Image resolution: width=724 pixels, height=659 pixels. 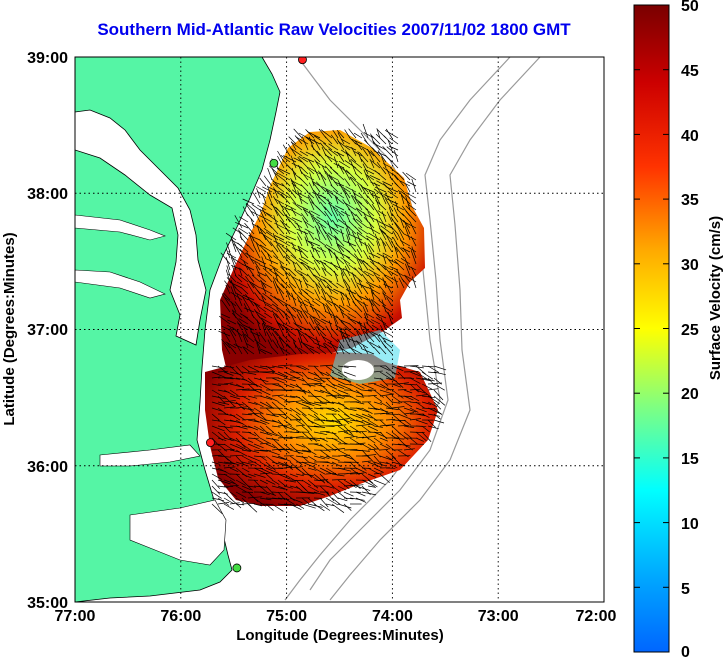 What do you see at coordinates (141, 227) in the screenshot?
I see `chesapeake-bay` at bounding box center [141, 227].